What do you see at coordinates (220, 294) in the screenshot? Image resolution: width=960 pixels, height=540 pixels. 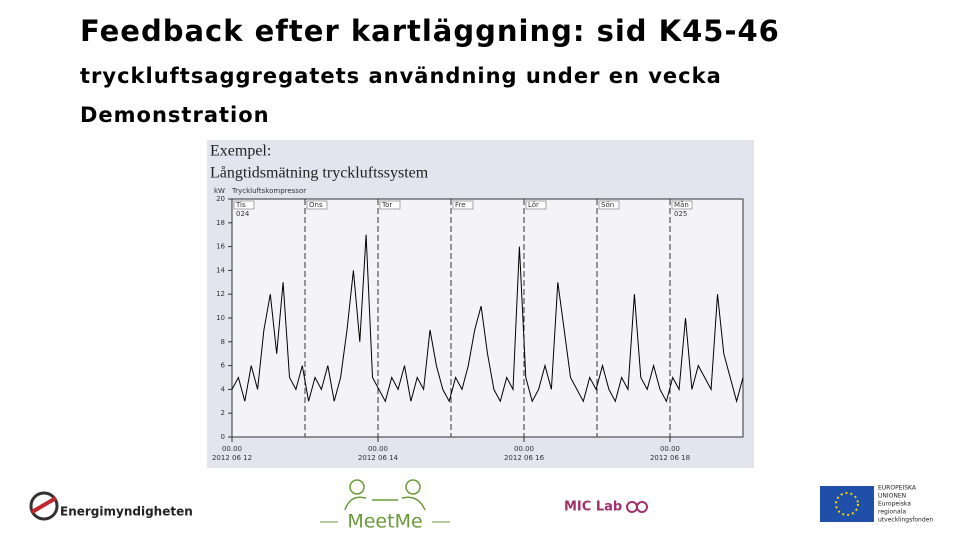 I see `y-tick-label: 12` at bounding box center [220, 294].